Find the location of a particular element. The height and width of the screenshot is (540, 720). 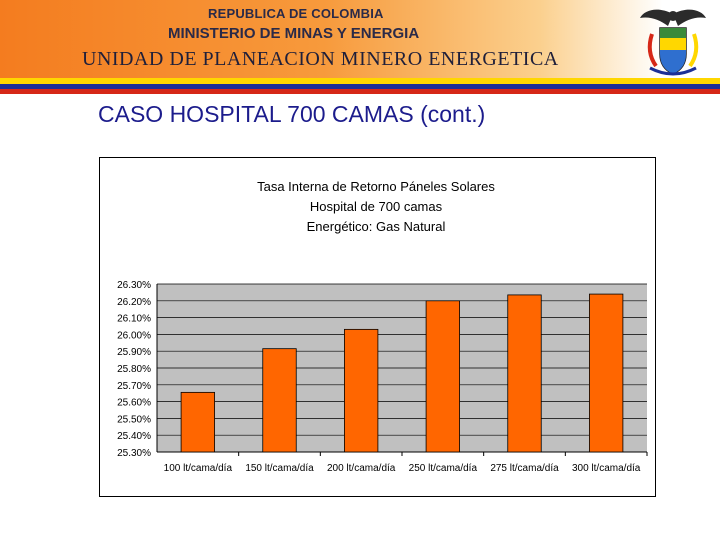

chart-title-line: Energético: Gas Natural is located at coordinates (376, 226).